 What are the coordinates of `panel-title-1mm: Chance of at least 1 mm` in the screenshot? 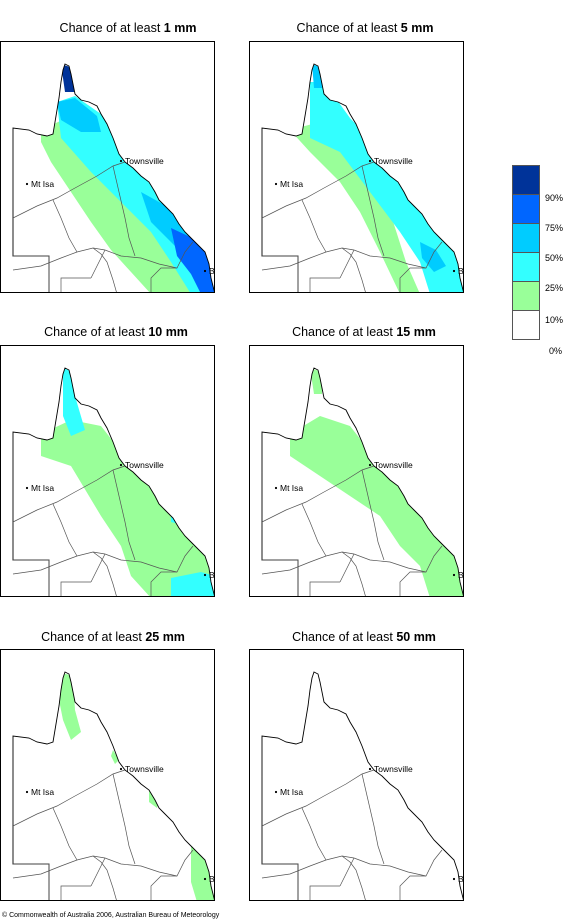 It's located at (128, 28).